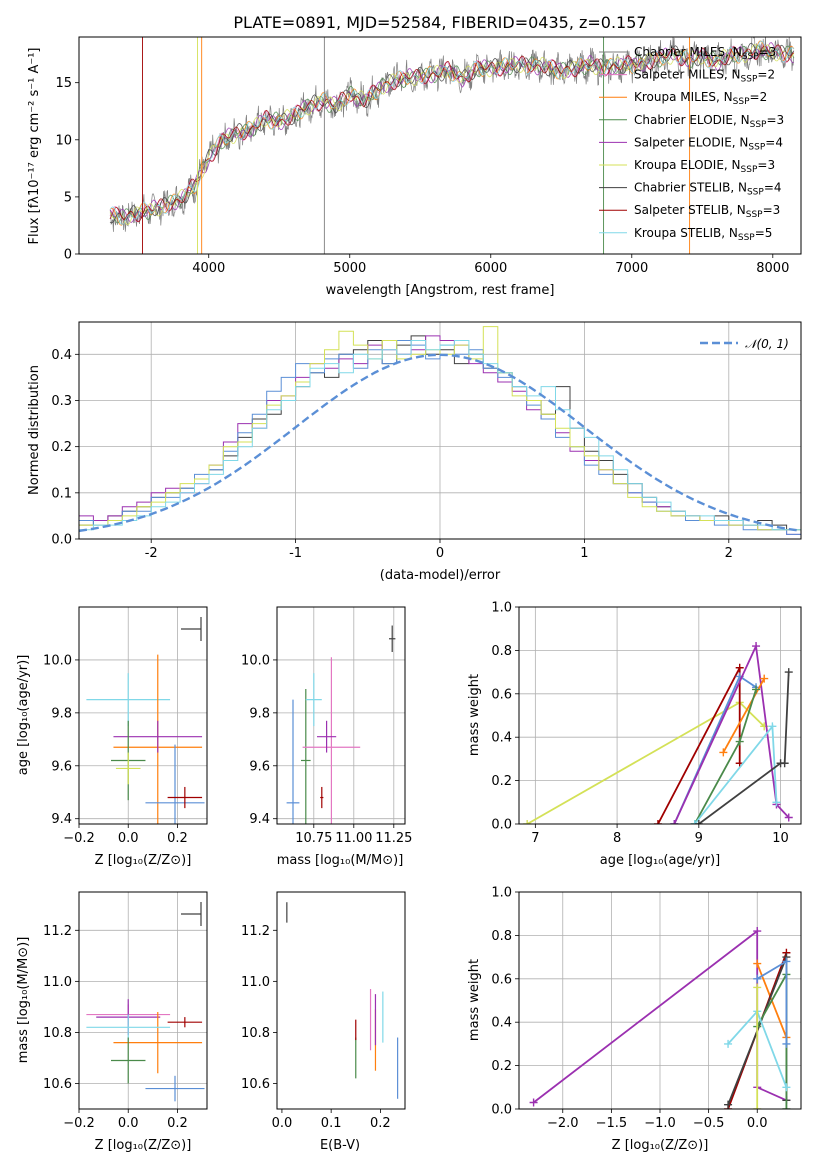 The height and width of the screenshot is (1170, 819). What do you see at coordinates (705, 53) in the screenshot?
I see `legend-label: Chabrier MILES, NSSP=3` at bounding box center [705, 53].